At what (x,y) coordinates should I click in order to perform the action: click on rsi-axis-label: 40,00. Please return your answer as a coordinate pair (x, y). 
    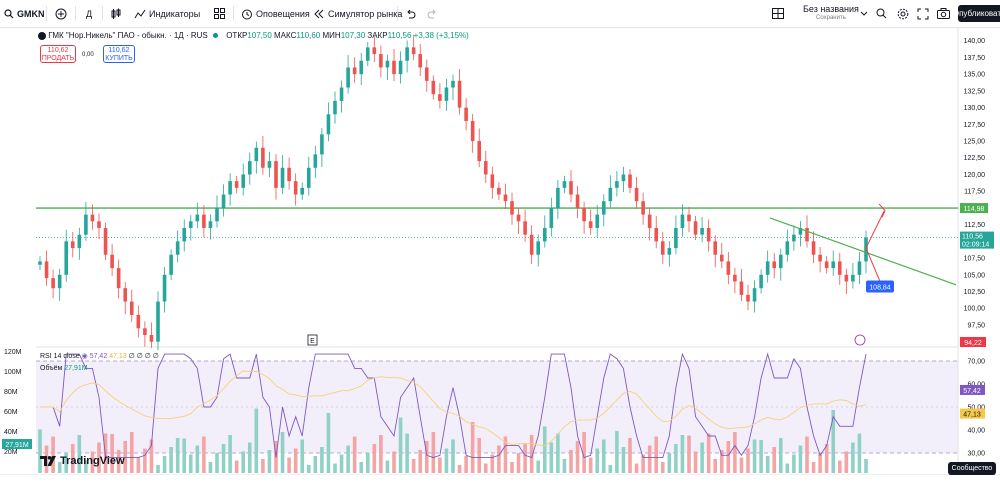
    Looking at the image, I should click on (976, 431).